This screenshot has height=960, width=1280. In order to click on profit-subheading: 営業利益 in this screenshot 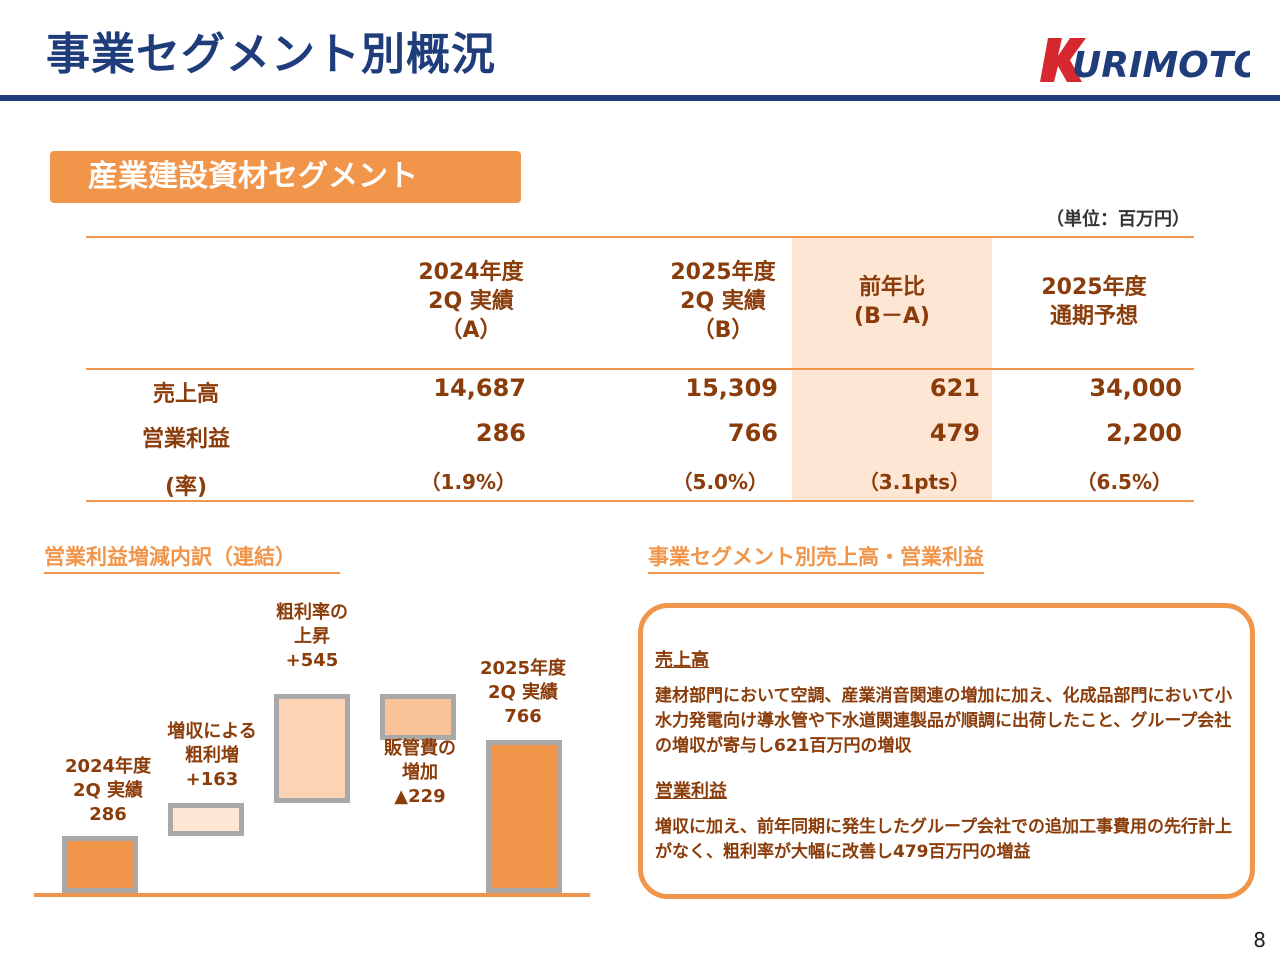, I will do `click(691, 791)`.